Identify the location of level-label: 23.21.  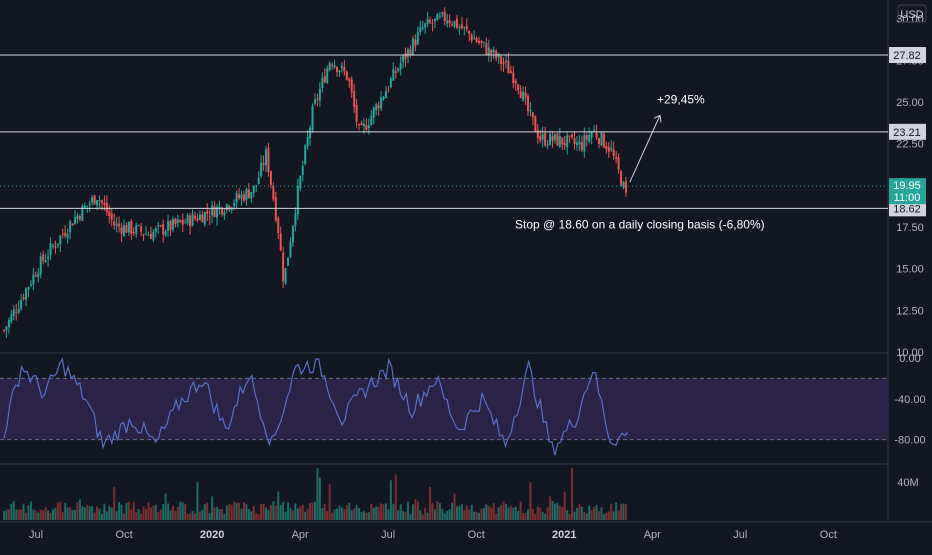
(907, 133).